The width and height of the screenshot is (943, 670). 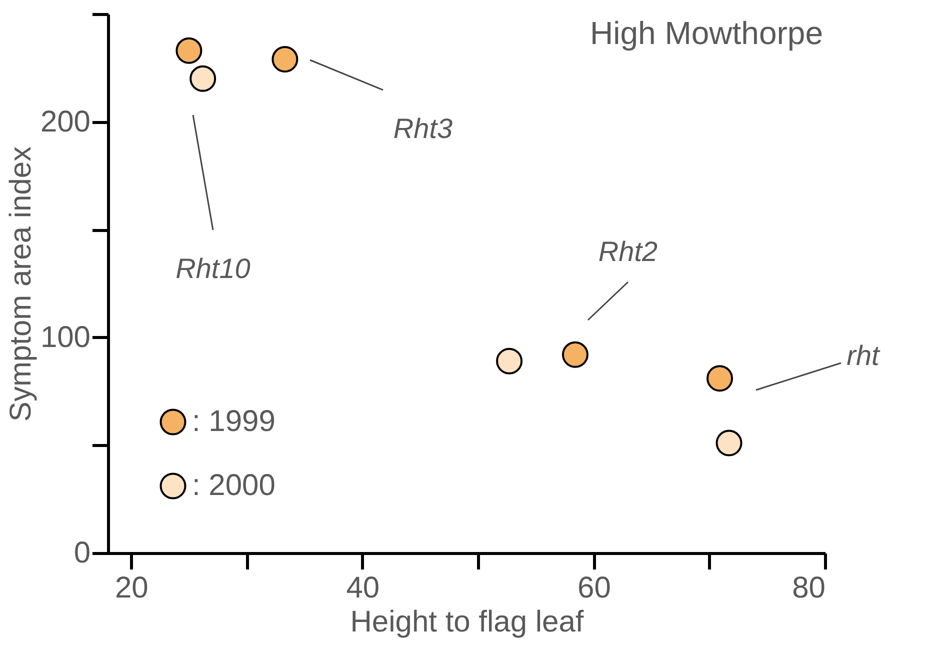 What do you see at coordinates (21, 284) in the screenshot?
I see `y-axis-title: Symptom area index` at bounding box center [21, 284].